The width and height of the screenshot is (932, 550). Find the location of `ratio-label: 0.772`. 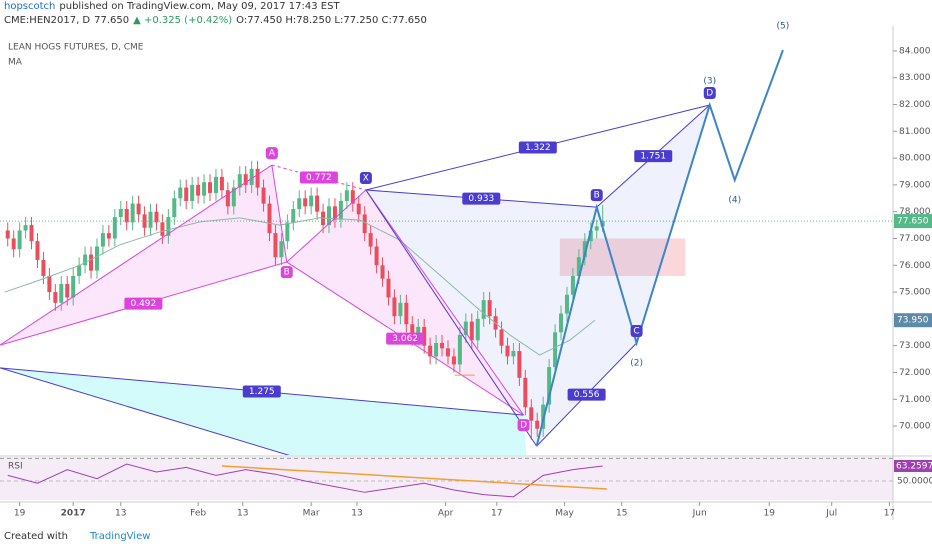

ratio-label: 0.772 is located at coordinates (319, 178).